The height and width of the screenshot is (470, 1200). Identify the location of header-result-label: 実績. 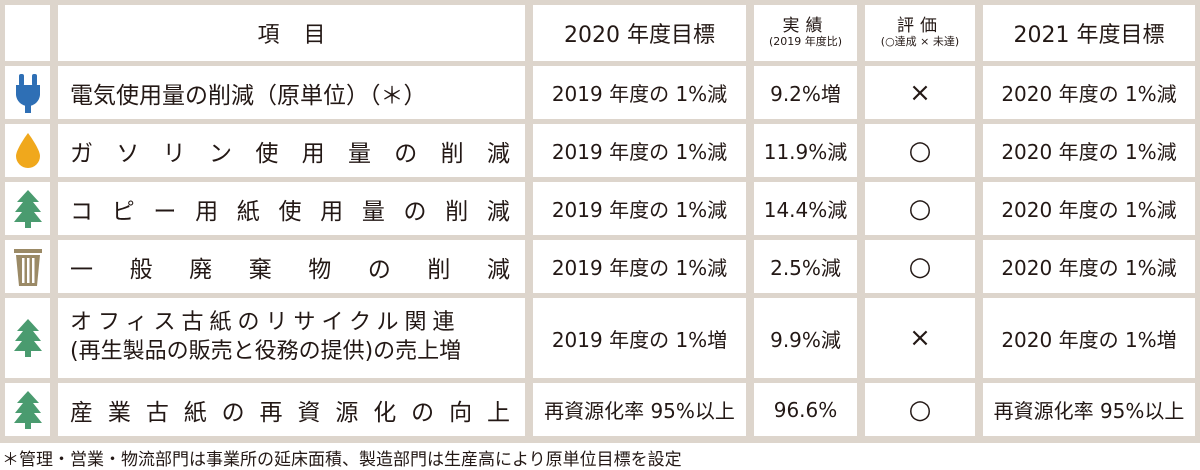
(805, 25).